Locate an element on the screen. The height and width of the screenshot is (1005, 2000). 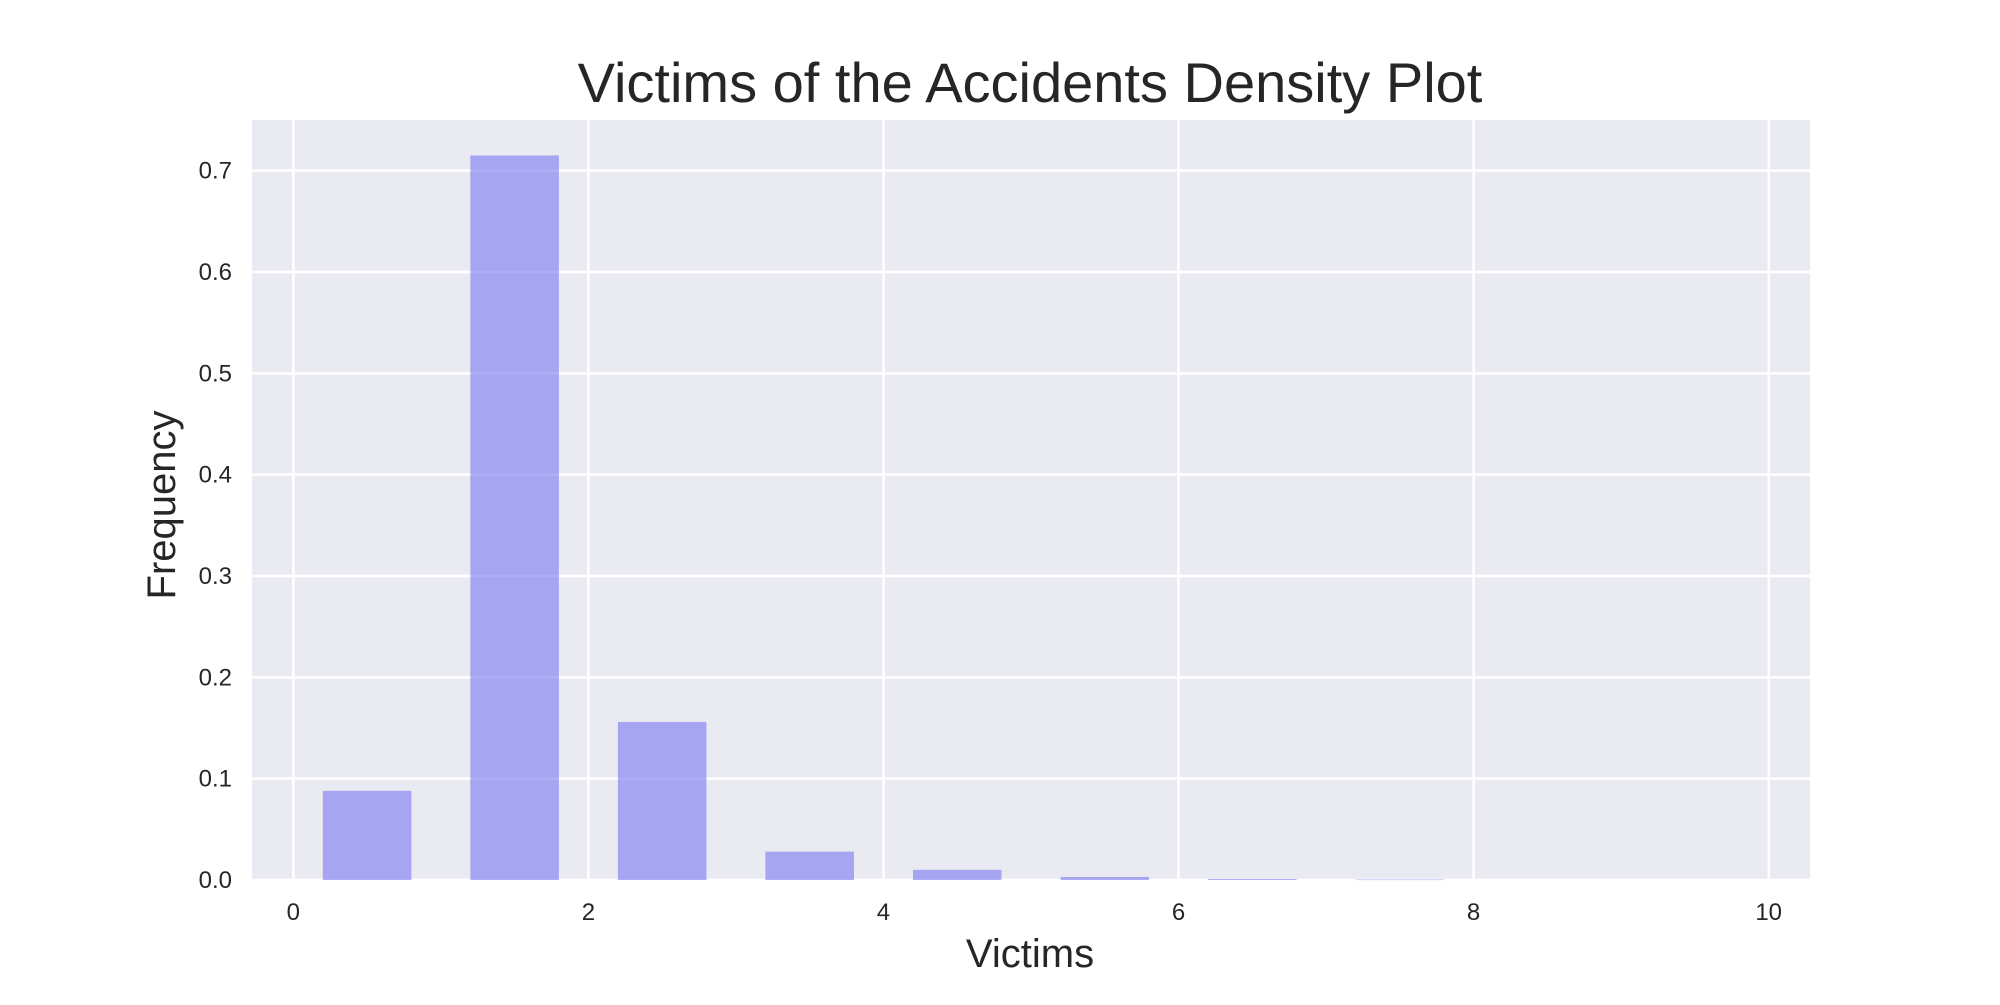
x-tick-label: 4 is located at coordinates (883, 912).